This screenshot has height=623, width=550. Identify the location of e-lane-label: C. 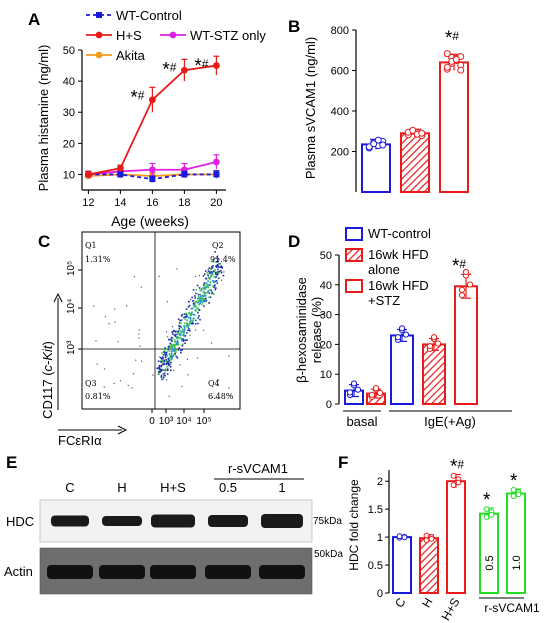
(69, 487).